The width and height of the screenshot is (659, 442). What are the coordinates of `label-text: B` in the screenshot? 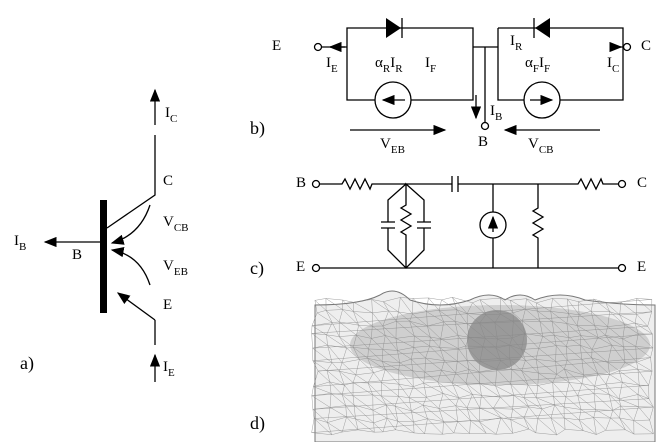 It's located at (483, 142).